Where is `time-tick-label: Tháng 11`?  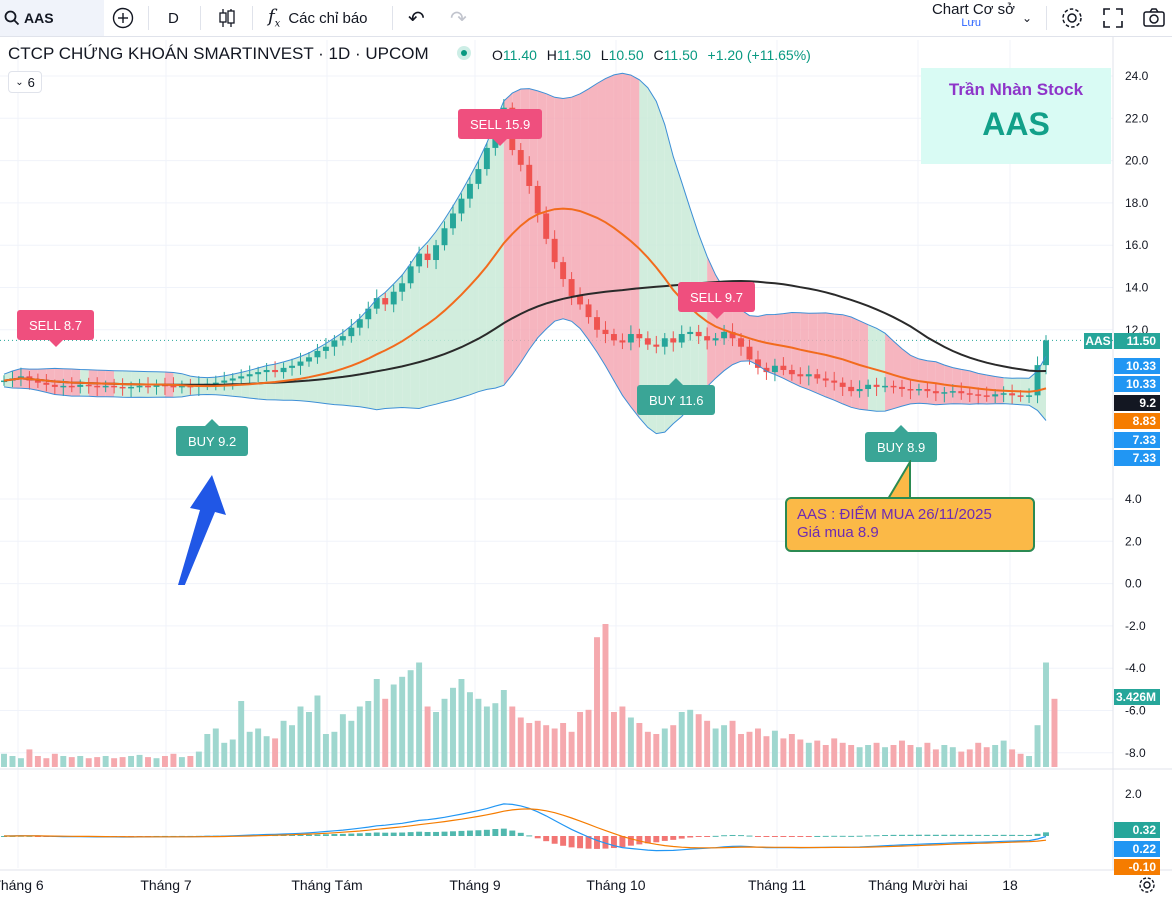 time-tick-label: Tháng 11 is located at coordinates (777, 885).